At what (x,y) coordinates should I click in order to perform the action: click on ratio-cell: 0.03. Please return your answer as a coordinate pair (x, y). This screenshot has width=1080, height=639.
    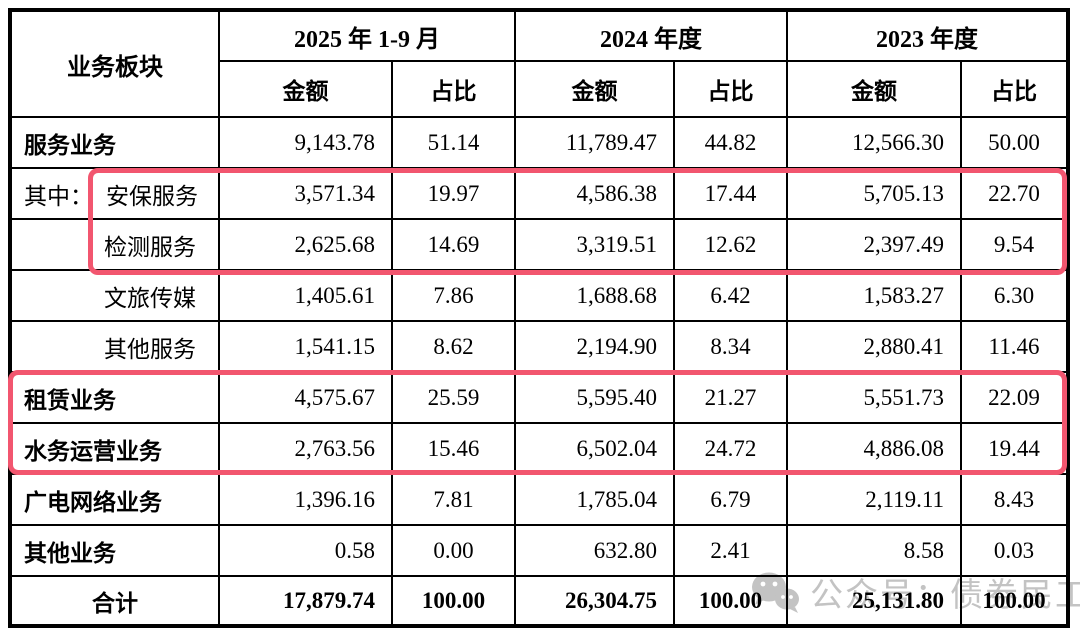
    Looking at the image, I should click on (1014, 550).